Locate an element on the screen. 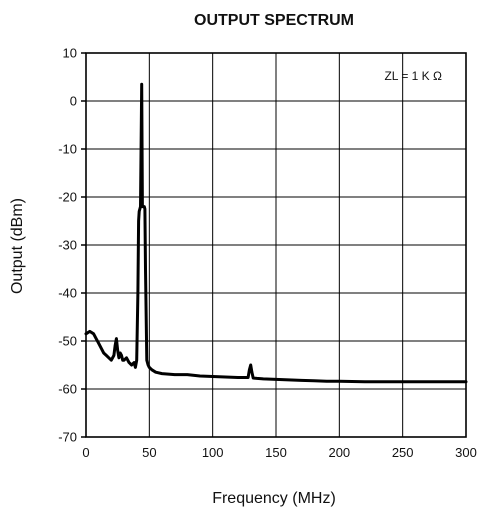 The image size is (481, 521). chart-title: OUTPUT SPECTRUM is located at coordinates (274, 20).